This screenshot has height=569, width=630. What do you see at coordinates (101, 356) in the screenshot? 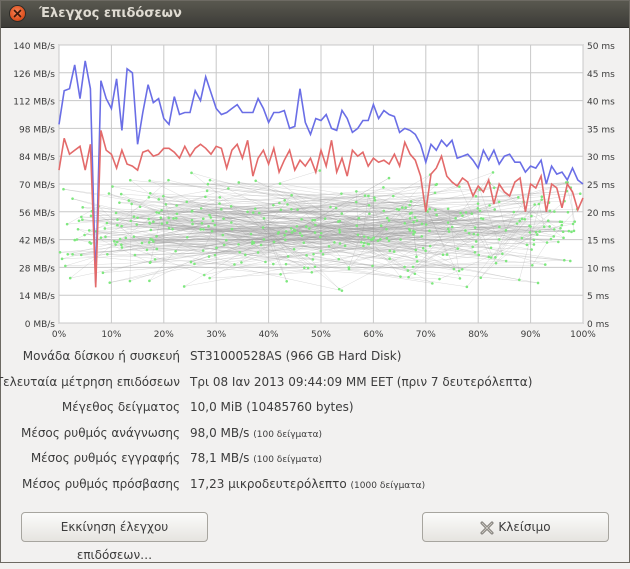
I see `info-label: Μονάδα δίσκου ή συσκευή` at bounding box center [101, 356].